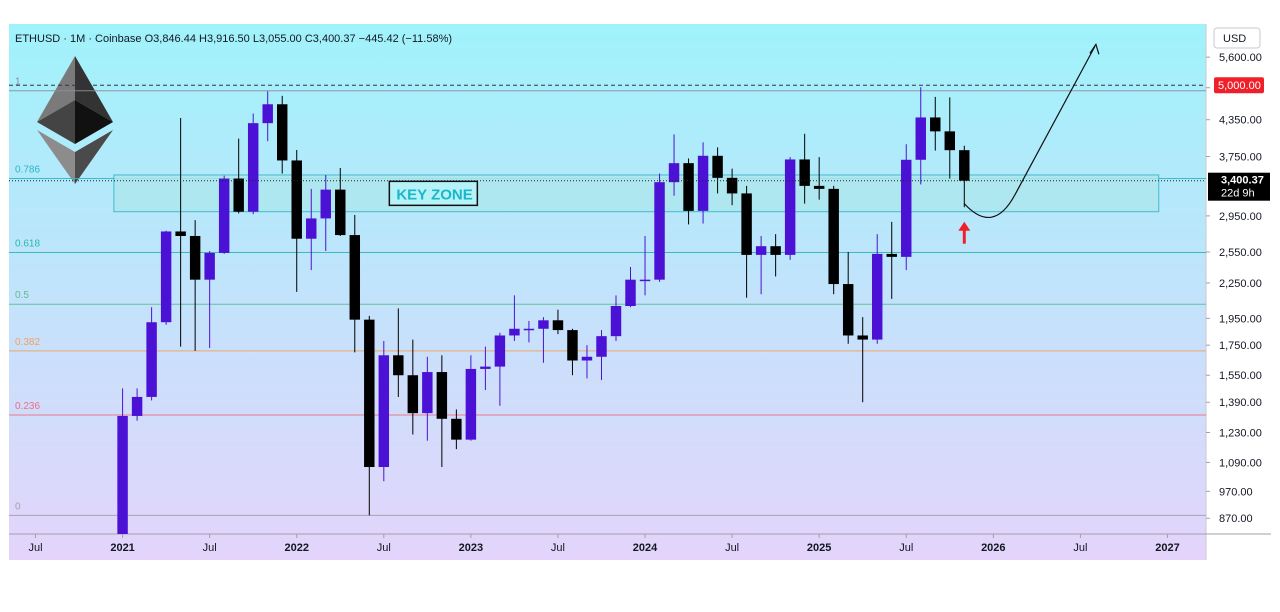 This screenshot has width=1280, height=612. Describe the element at coordinates (434, 194) in the screenshot. I see `key-zone-label: KEY ZONE` at that location.